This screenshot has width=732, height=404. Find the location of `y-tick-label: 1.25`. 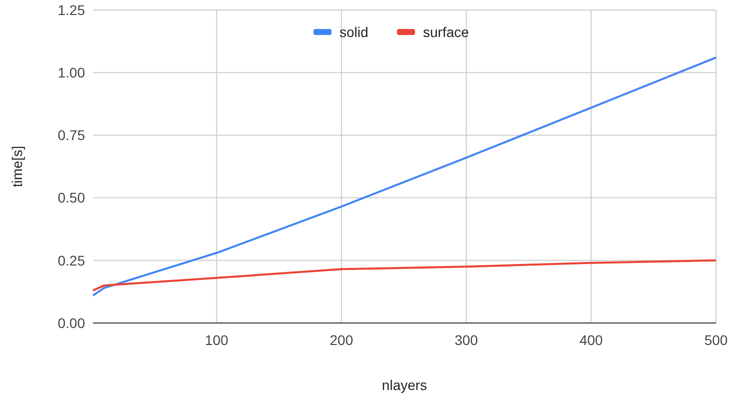

y-tick-label: 1.25 is located at coordinates (72, 10).